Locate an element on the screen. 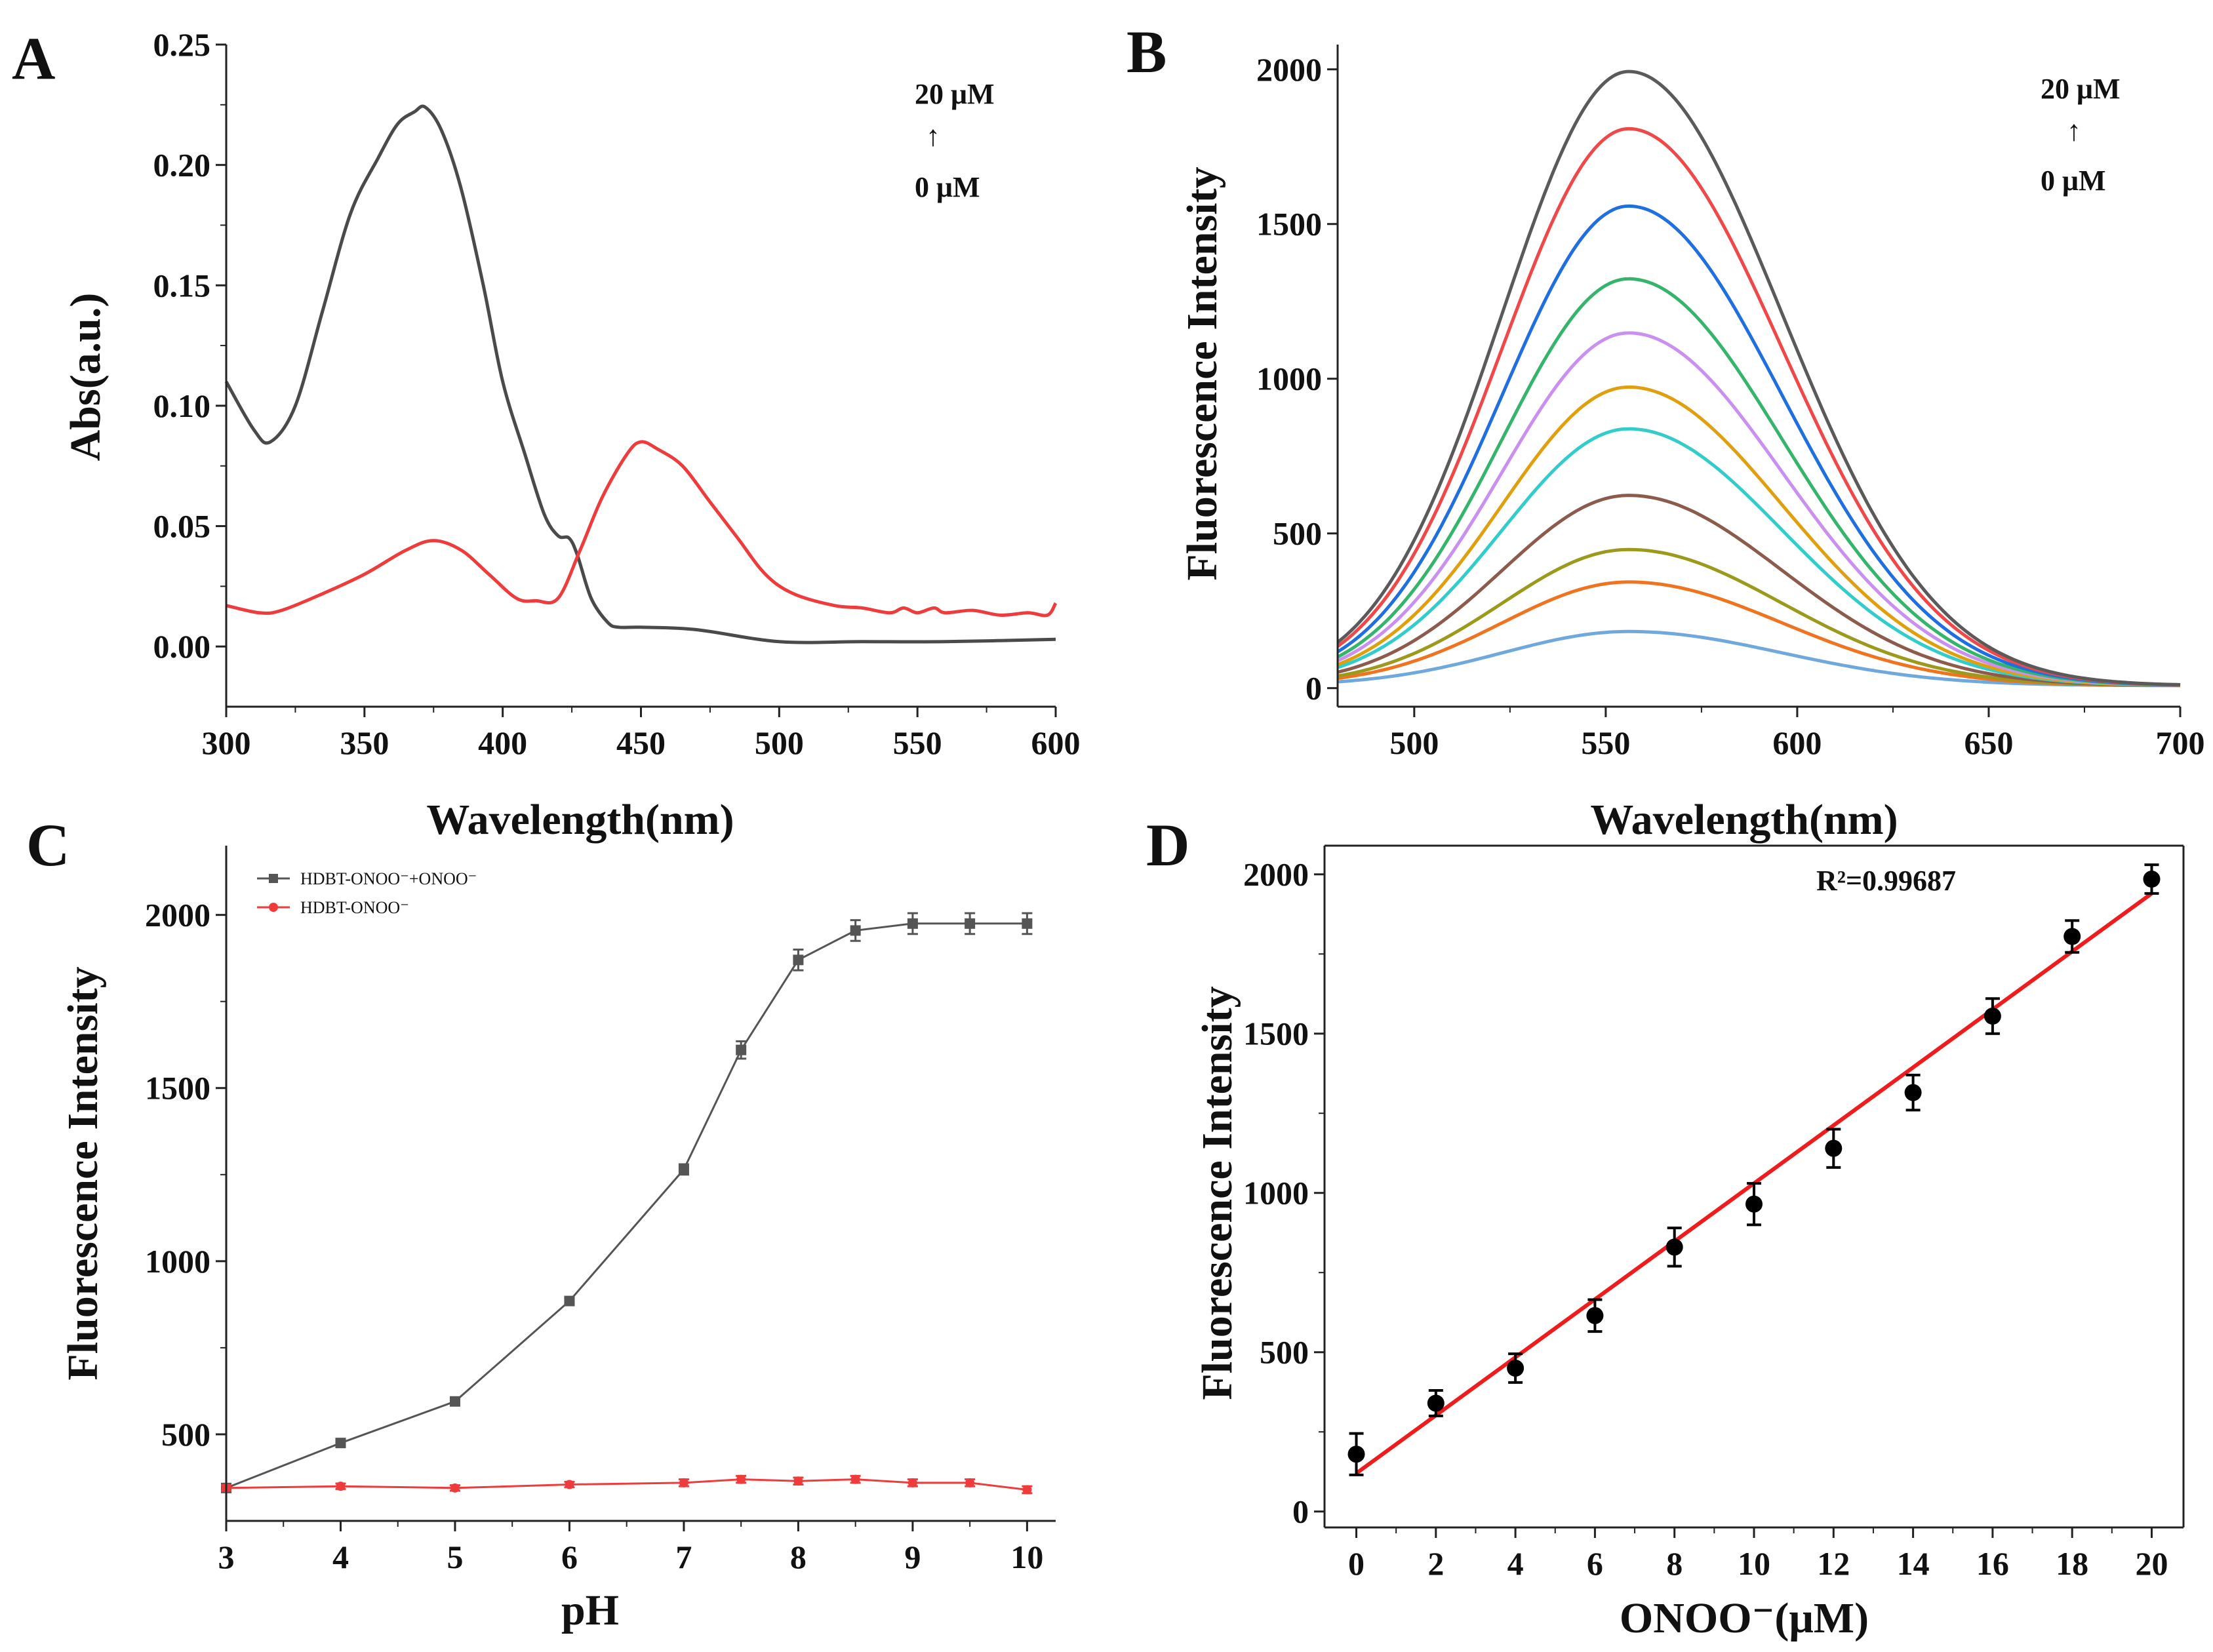 This screenshot has width=2213, height=1652. panel-a-annot-arrow: ↑ is located at coordinates (933, 136).